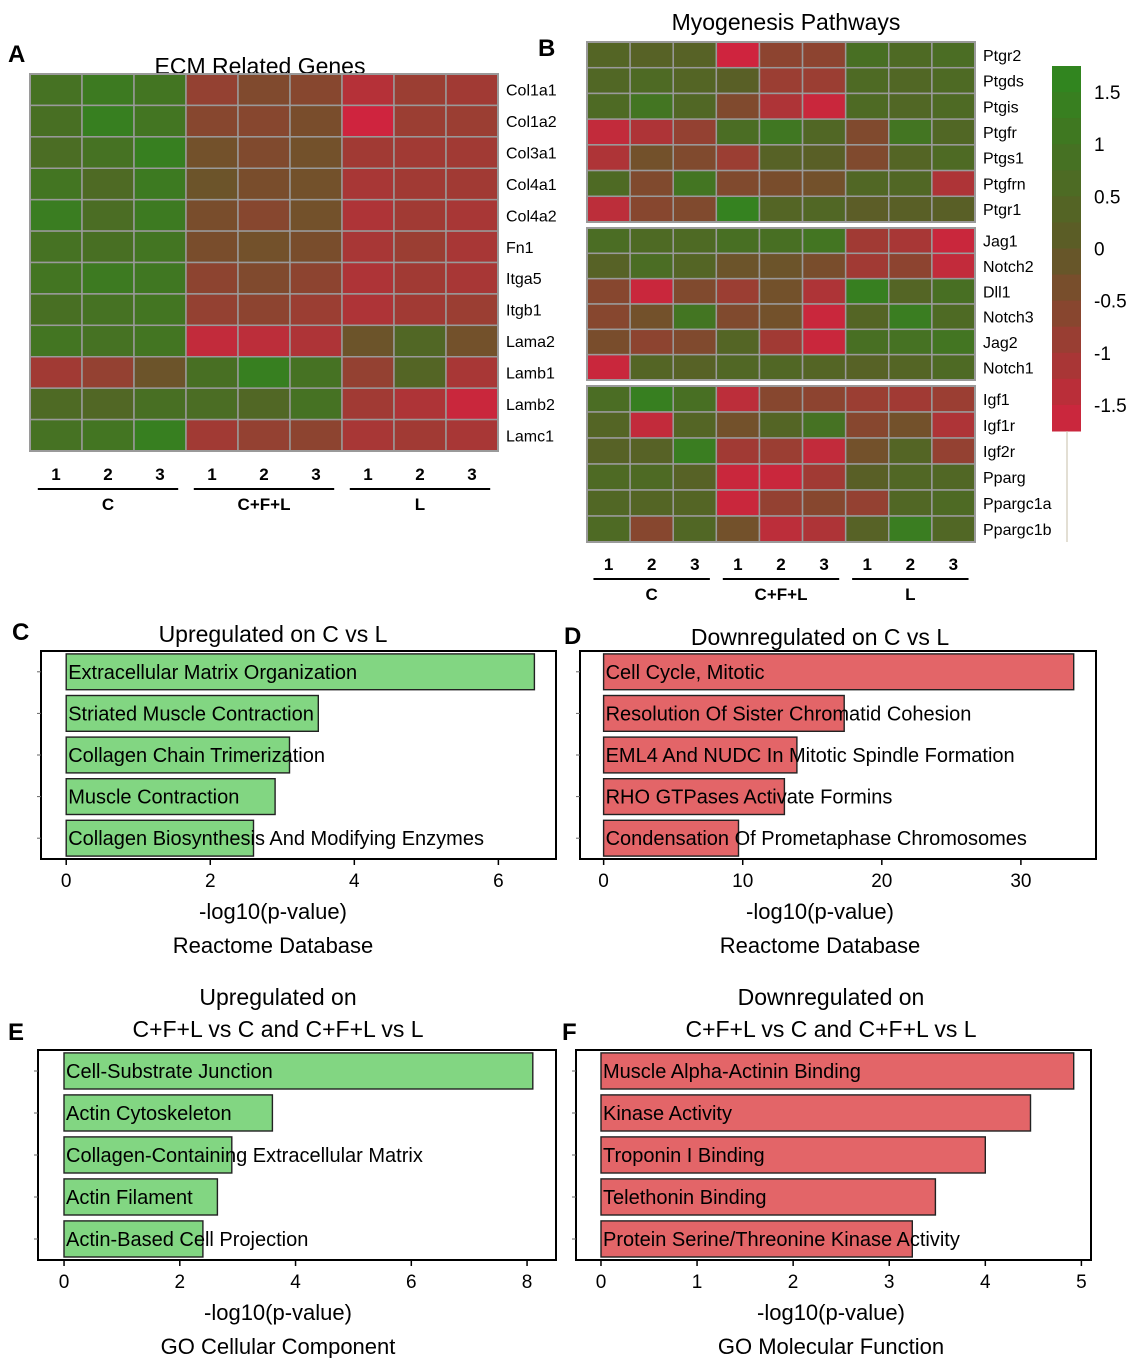 The width and height of the screenshot is (1137, 1363). What do you see at coordinates (264, 504) in the screenshot?
I see `group-label: C+F+L` at bounding box center [264, 504].